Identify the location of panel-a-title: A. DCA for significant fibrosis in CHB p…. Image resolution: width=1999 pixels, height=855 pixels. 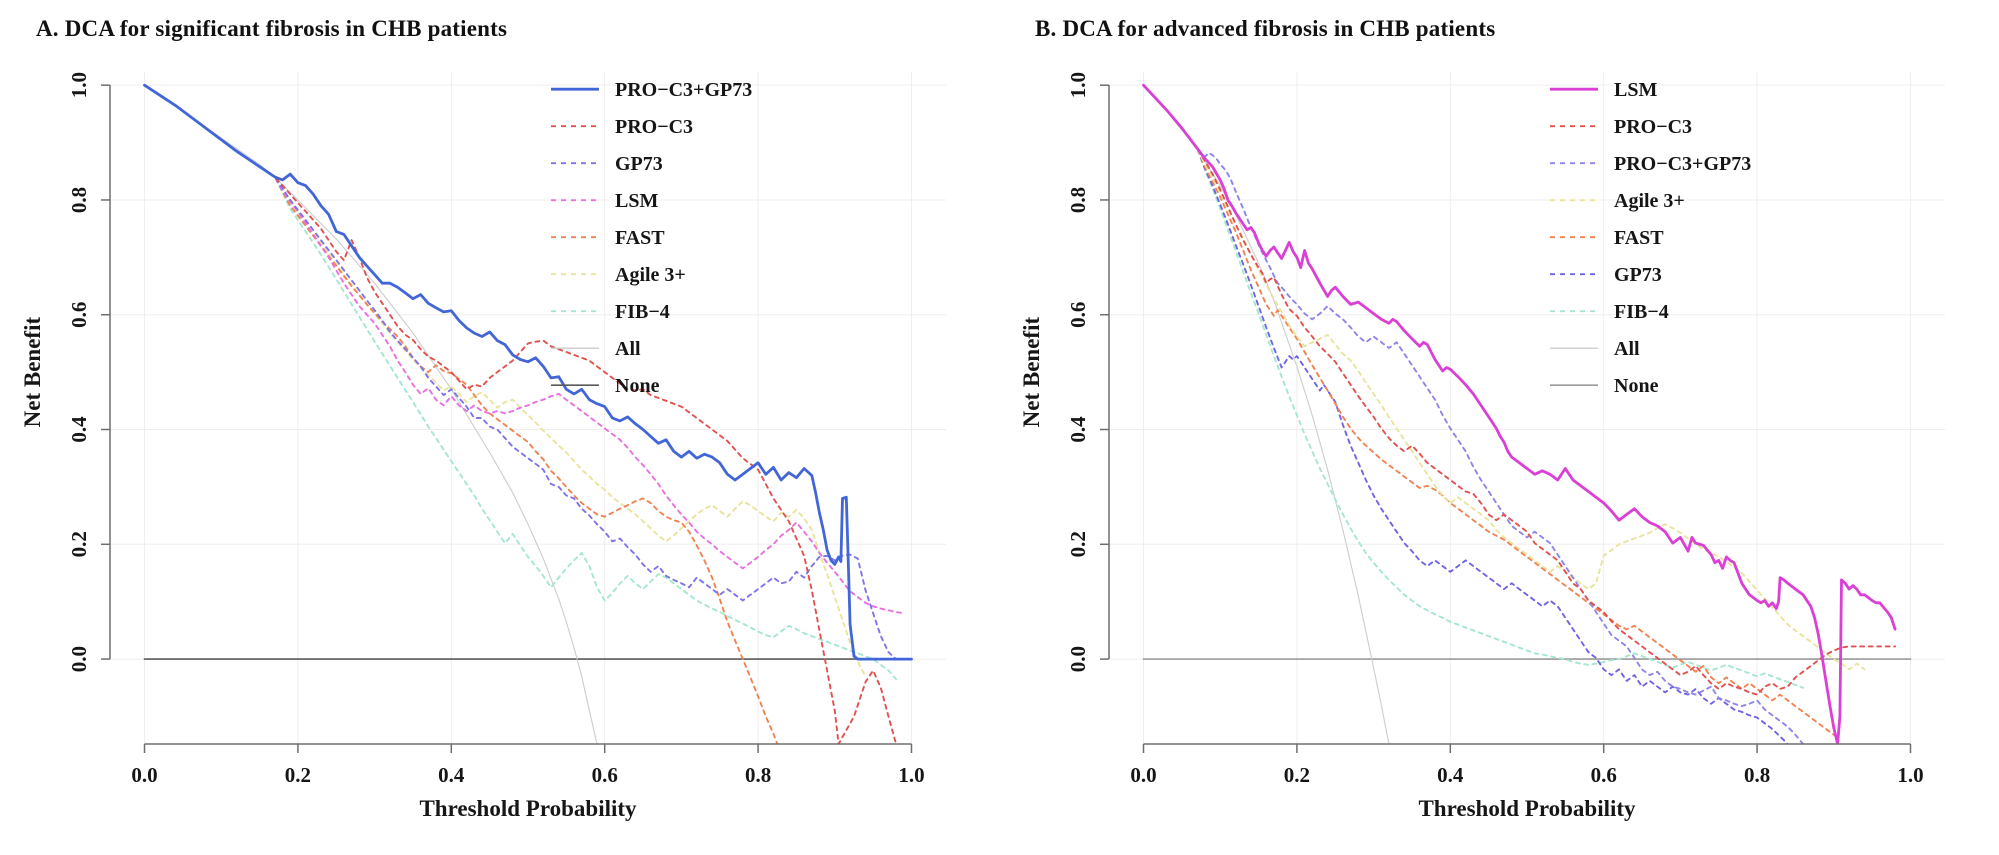
(272, 28).